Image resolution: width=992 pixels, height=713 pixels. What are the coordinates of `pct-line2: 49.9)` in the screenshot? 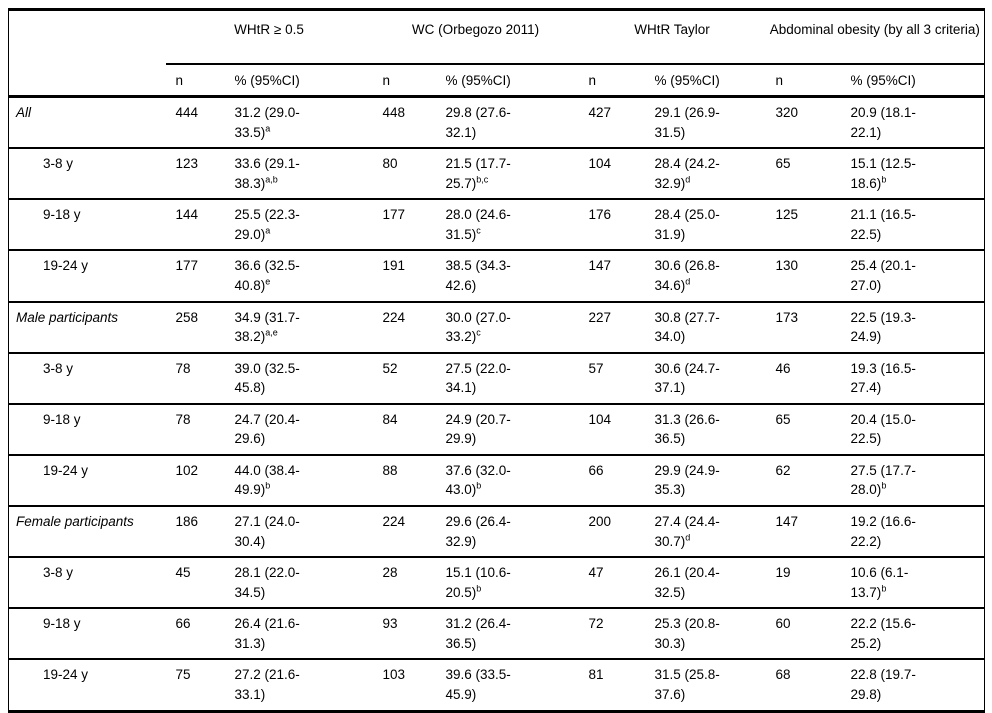 It's located at (250, 490).